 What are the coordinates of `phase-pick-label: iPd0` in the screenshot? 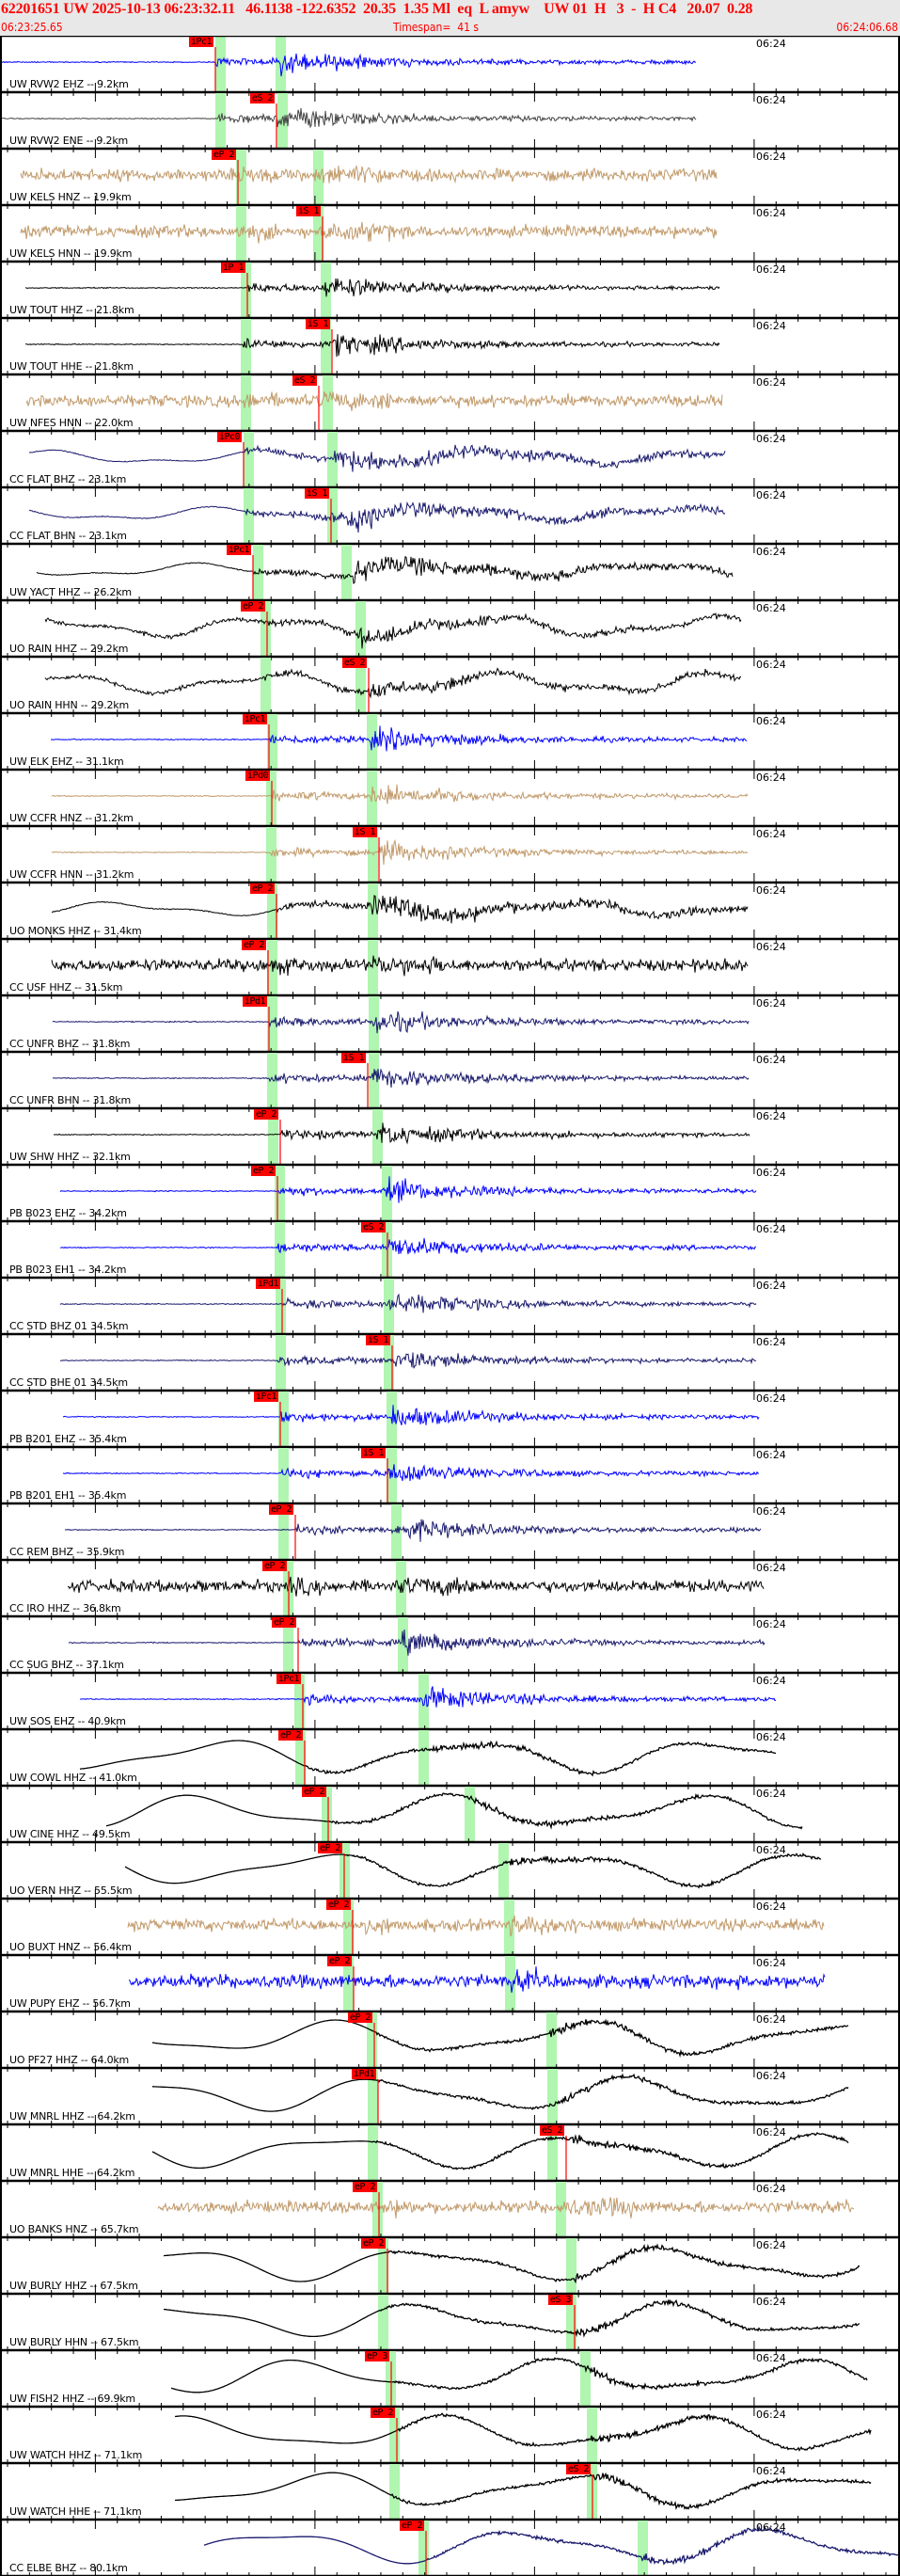 It's located at (258, 776).